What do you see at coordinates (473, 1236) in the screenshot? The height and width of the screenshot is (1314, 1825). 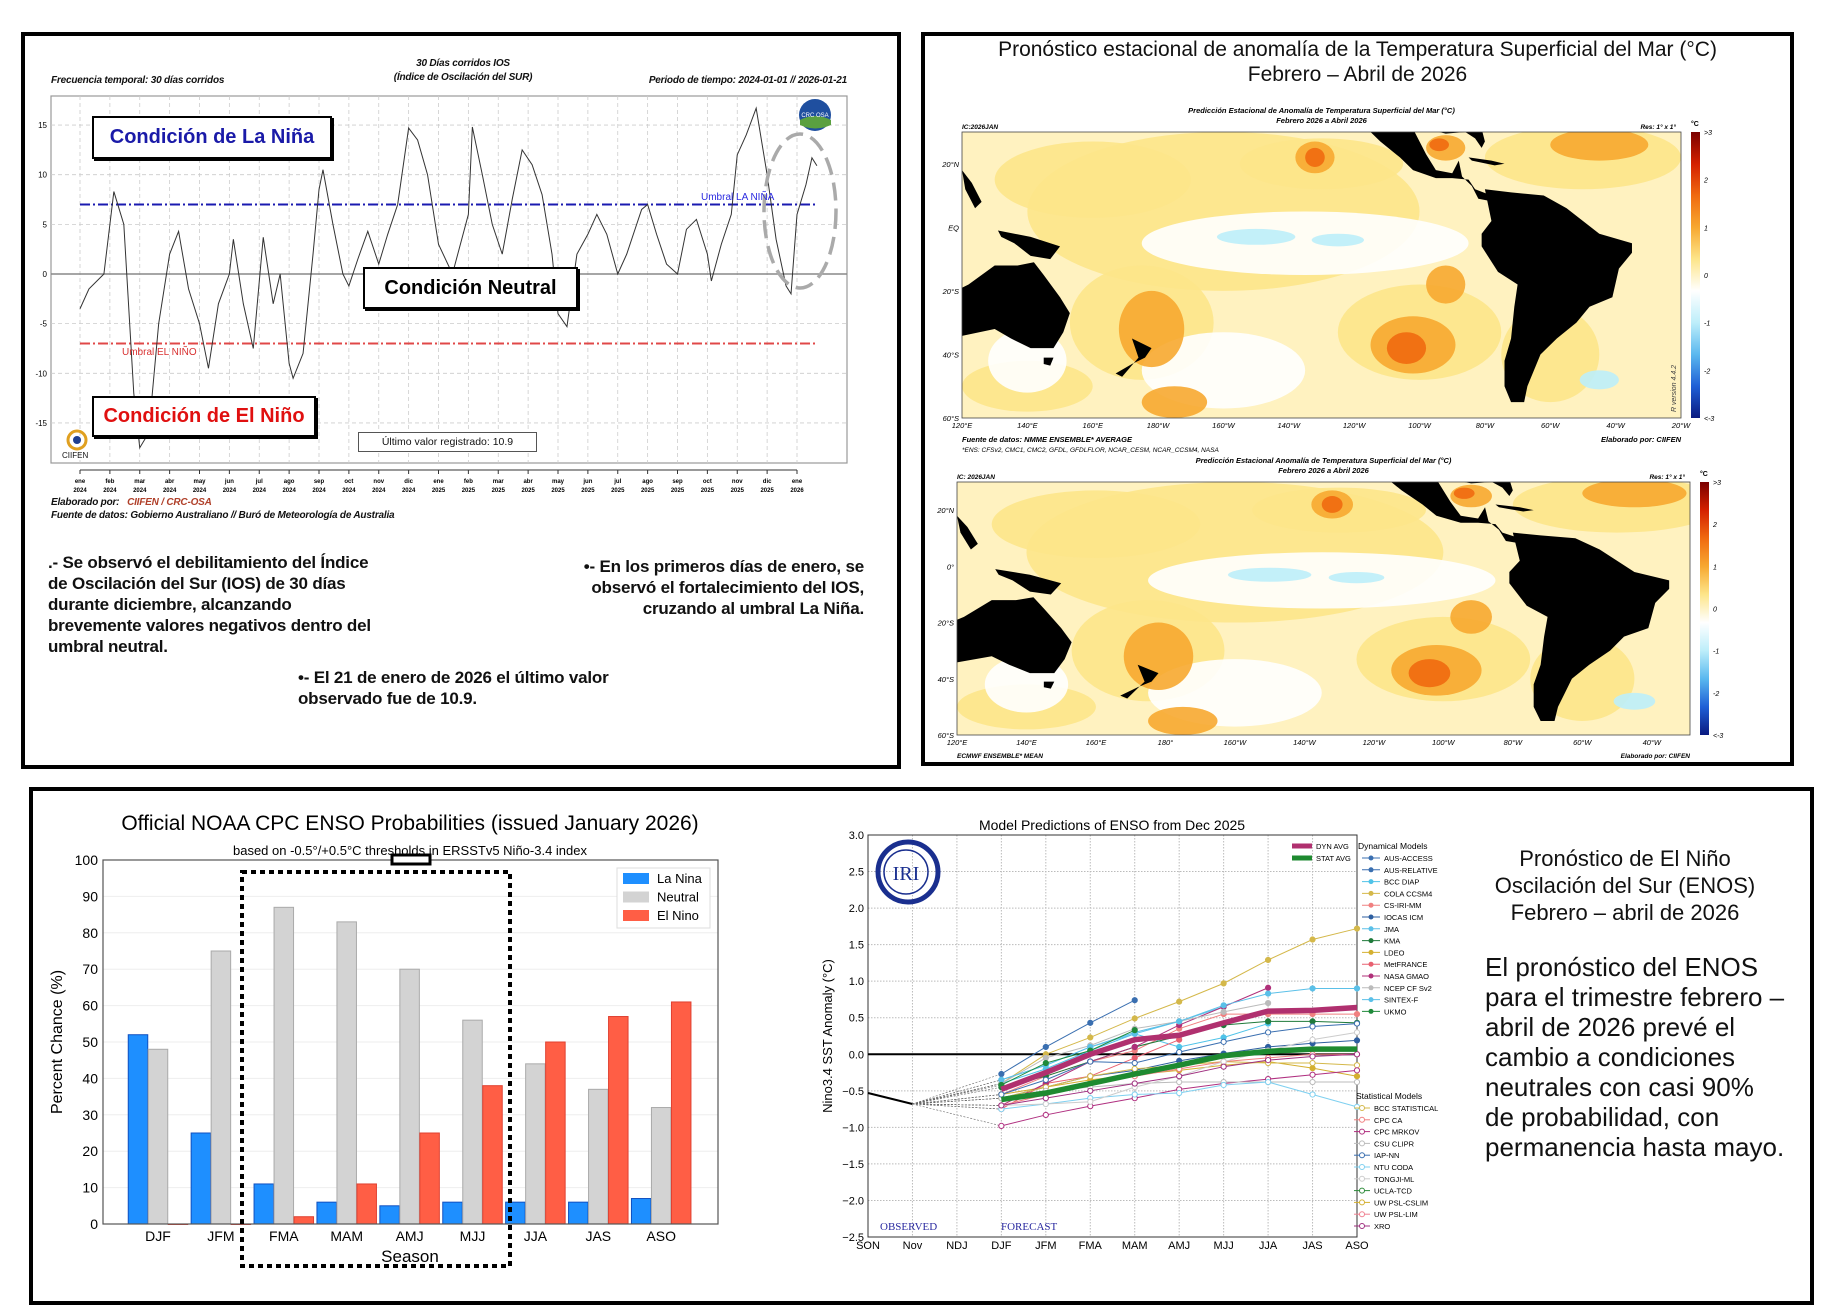 I see `bar-x-tick-label: MJJ` at bounding box center [473, 1236].